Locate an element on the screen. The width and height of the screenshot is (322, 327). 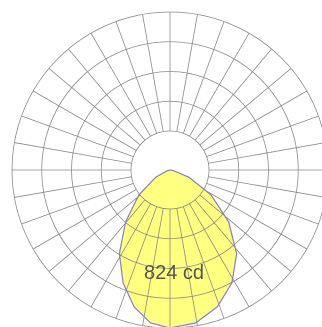
max-intensity-label: 824 cd is located at coordinates (174, 273).